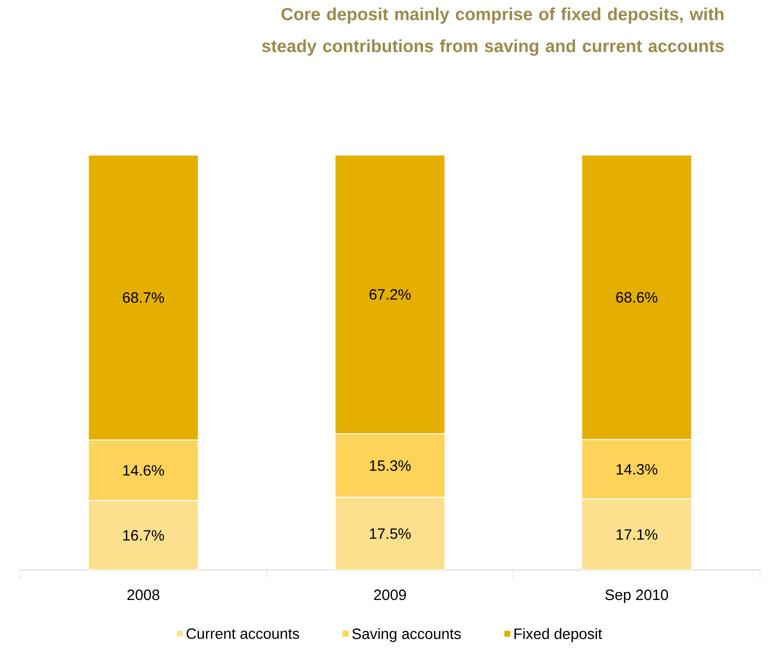 This screenshot has height=670, width=771. I want to click on data-label: 14.6%, so click(143, 470).